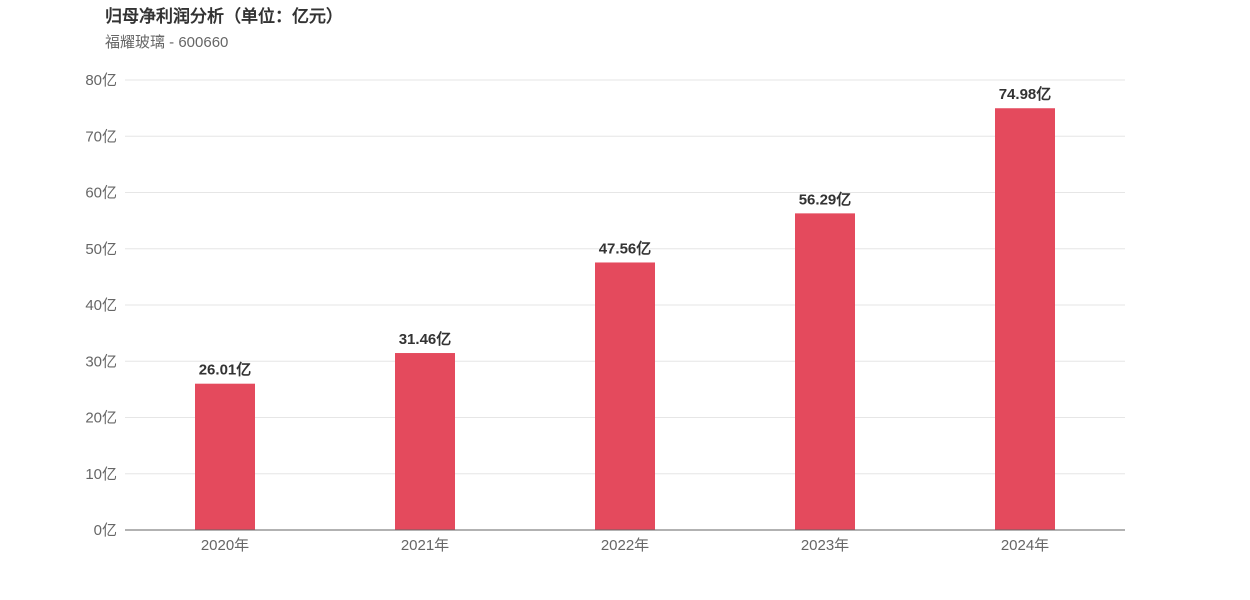 Image resolution: width=1250 pixels, height=600 pixels. I want to click on x-tick-label: 2021年, so click(425, 545).